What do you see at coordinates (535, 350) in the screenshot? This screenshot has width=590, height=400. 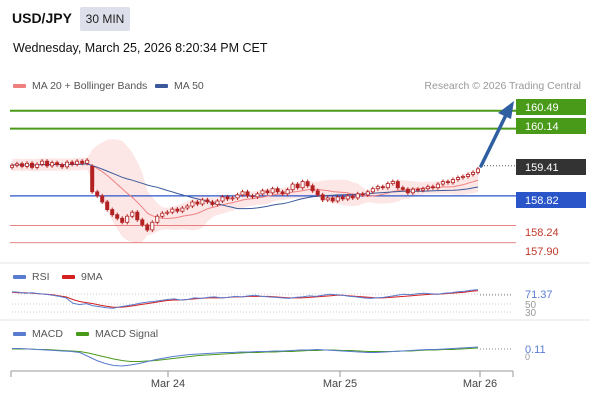 I see `macd-value-label: 0.11` at bounding box center [535, 350].